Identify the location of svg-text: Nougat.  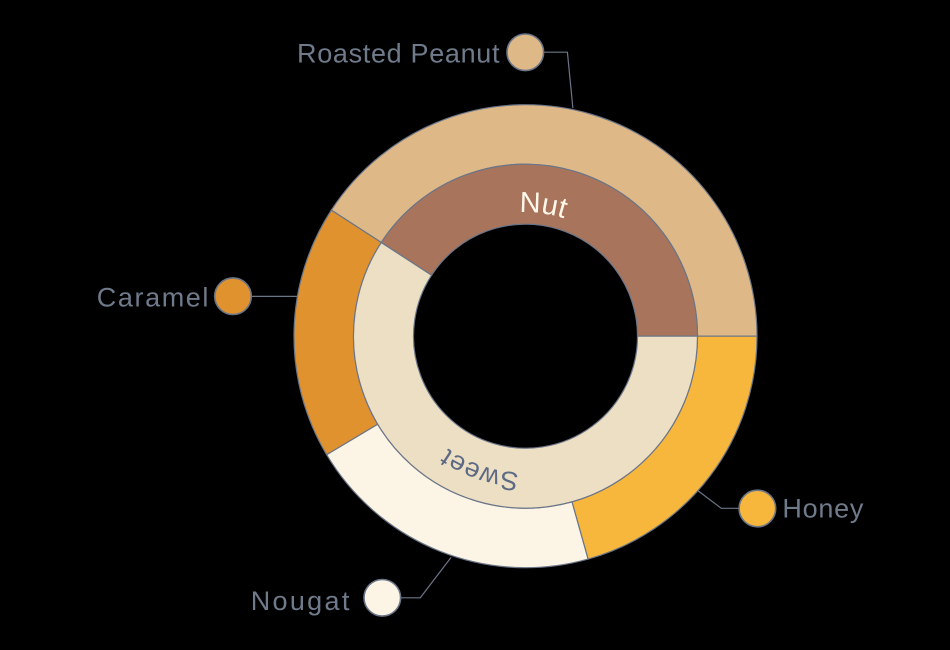
(301, 601).